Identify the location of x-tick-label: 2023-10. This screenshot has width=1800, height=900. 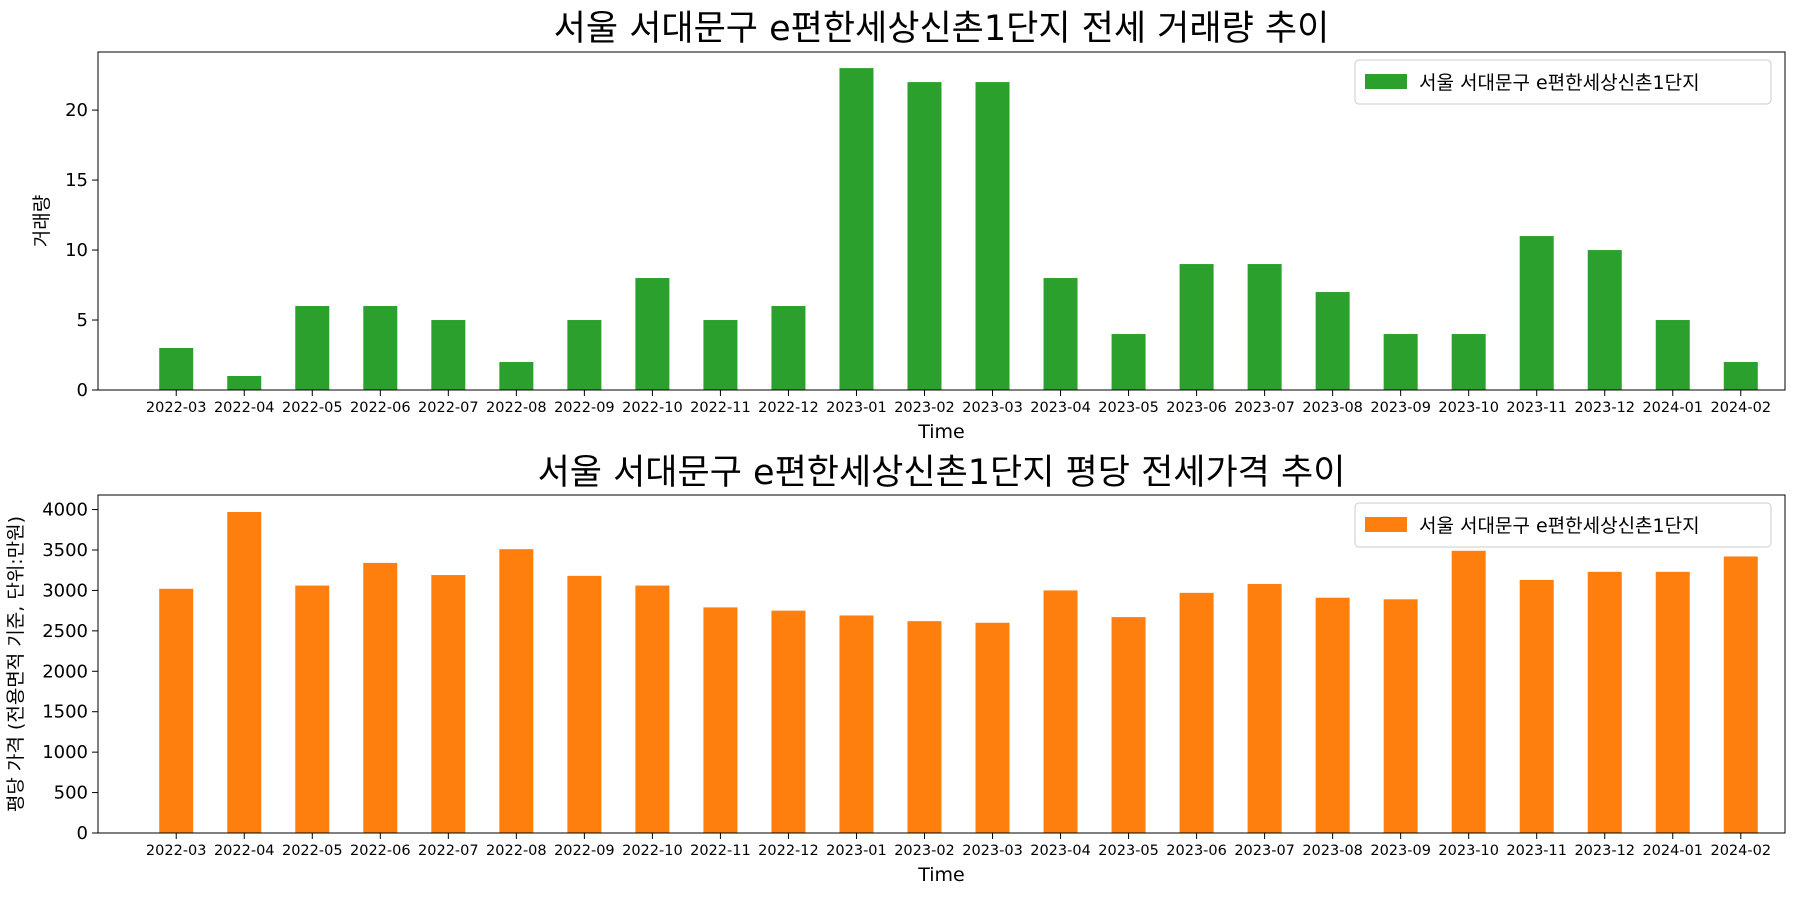
(1468, 851).